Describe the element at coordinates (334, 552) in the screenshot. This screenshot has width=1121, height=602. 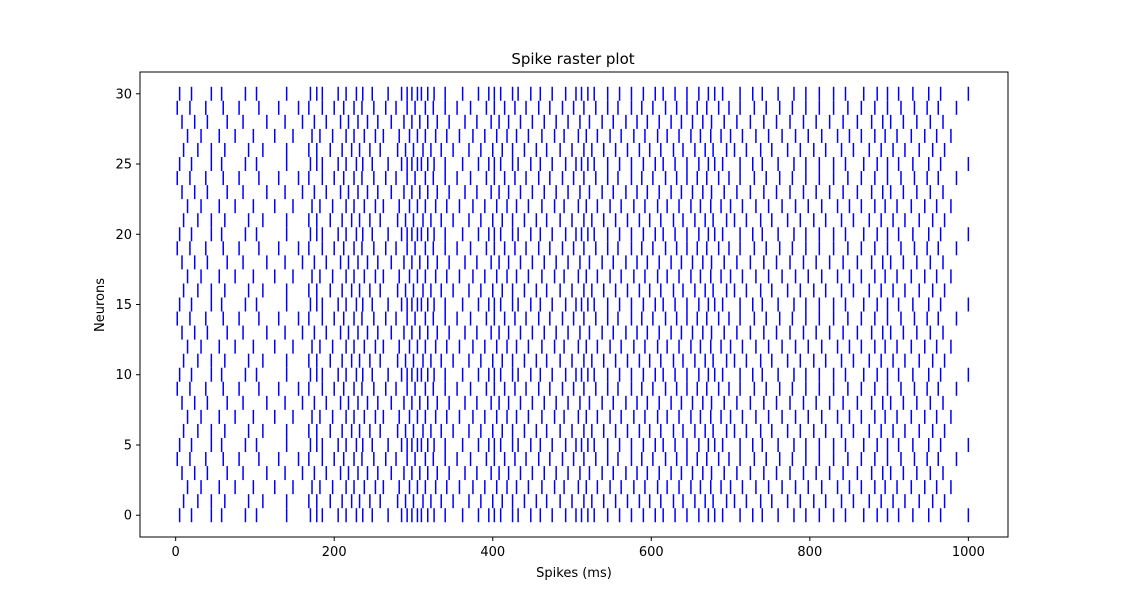
I see `x-tick-label: 200` at that location.